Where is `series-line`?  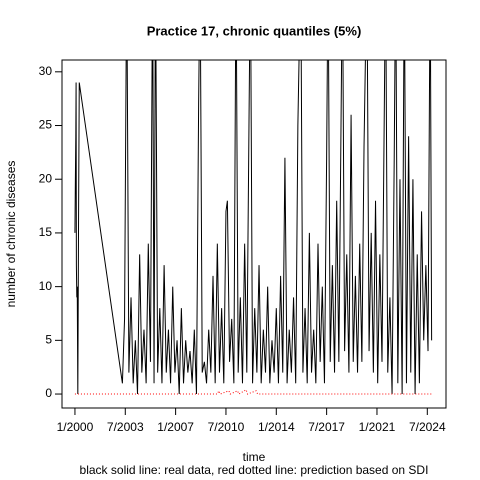
series-line is located at coordinates (253, 391).